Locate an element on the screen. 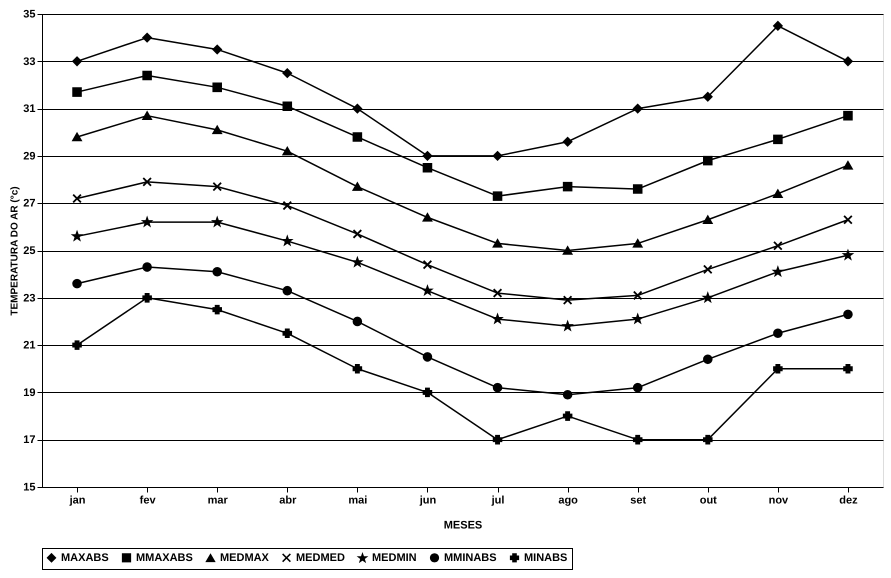 Image resolution: width=891 pixels, height=578 pixels. legend-label: MEDMIN is located at coordinates (394, 558).